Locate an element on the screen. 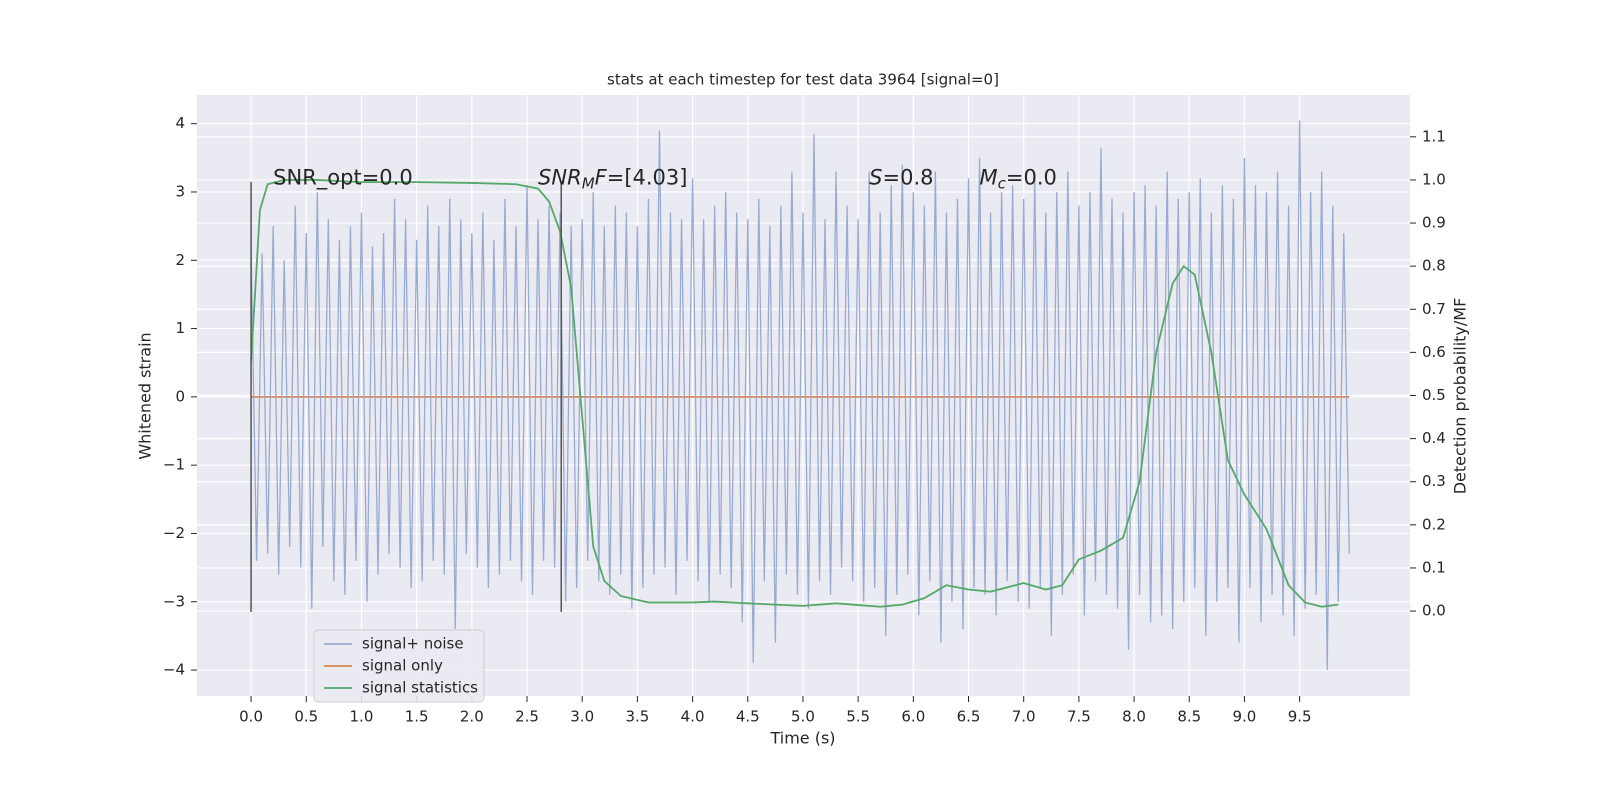  annotation: S=0.8 is located at coordinates (901, 177).